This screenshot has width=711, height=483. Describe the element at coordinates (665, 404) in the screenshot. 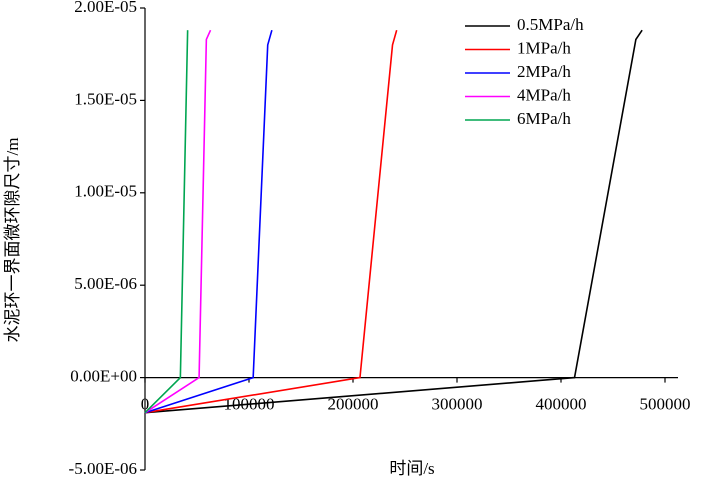

I see `x-tick-label: 500000` at that location.